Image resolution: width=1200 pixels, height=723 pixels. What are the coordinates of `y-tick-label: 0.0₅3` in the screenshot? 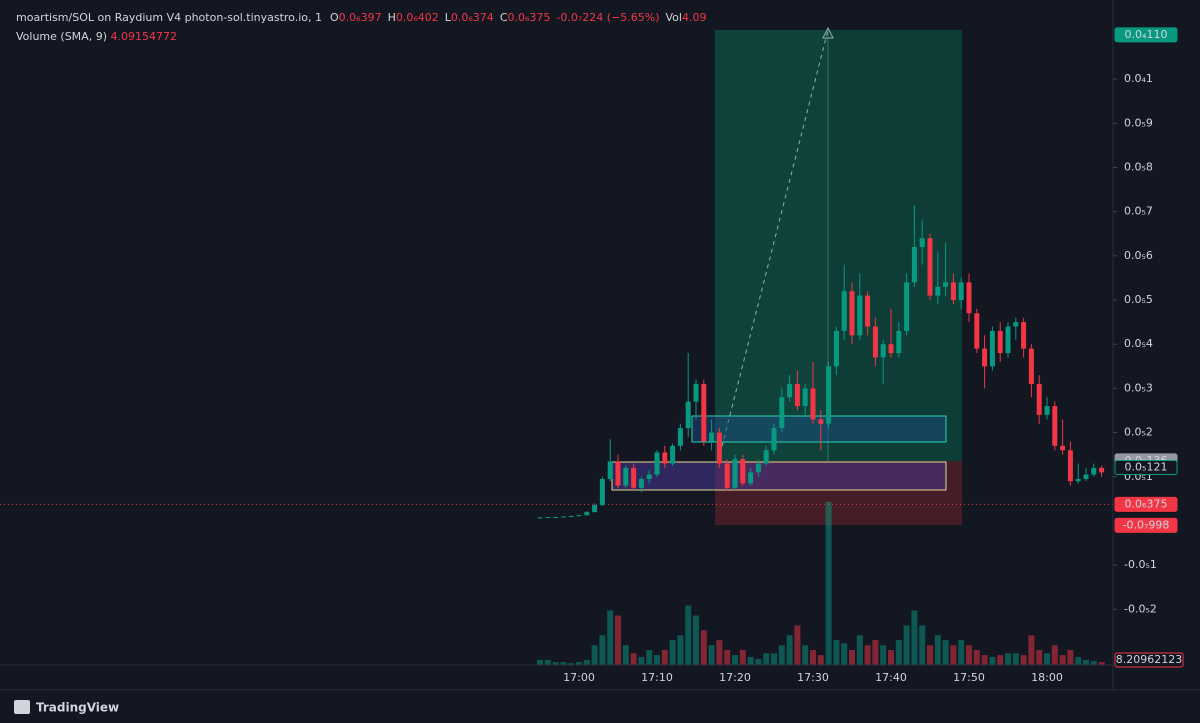 It's located at (1138, 387).